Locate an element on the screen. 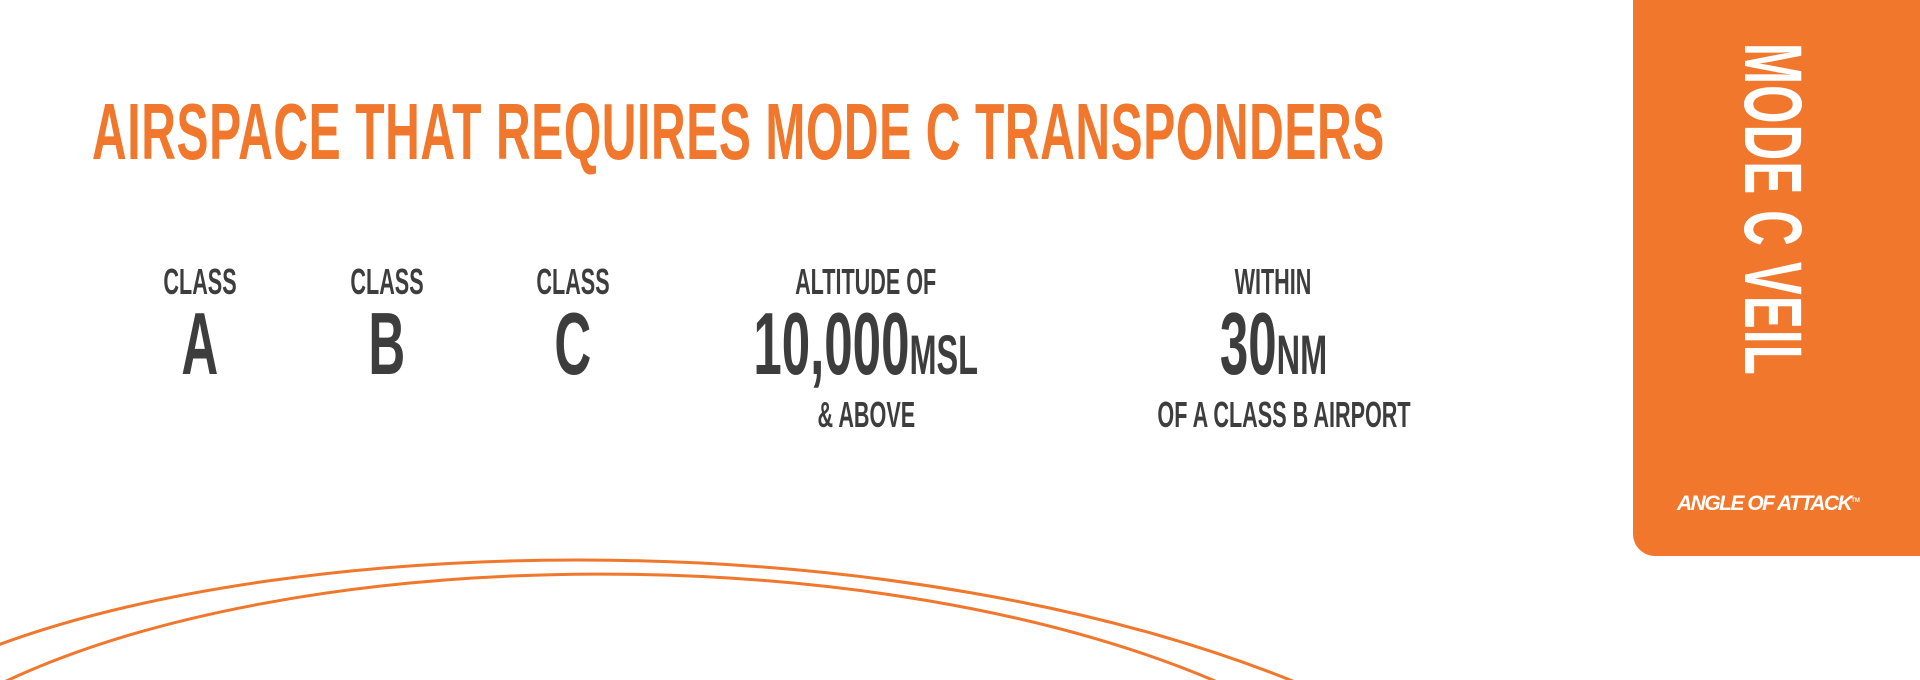 This screenshot has height=680, width=1920. distance-column: WITHIN 30NM OF A CLASS B AIRPORT is located at coordinates (1273, 348).